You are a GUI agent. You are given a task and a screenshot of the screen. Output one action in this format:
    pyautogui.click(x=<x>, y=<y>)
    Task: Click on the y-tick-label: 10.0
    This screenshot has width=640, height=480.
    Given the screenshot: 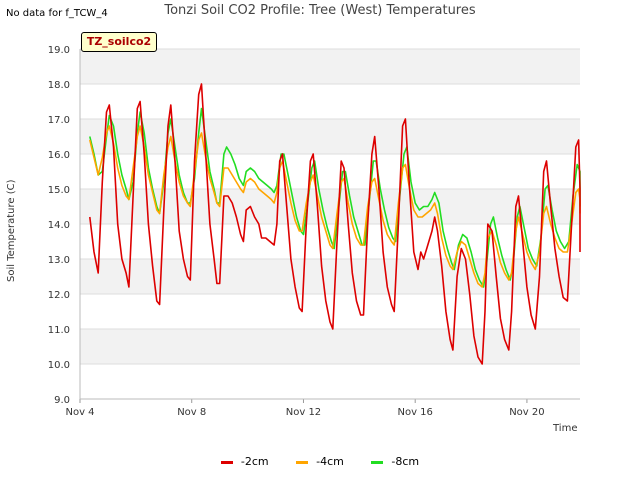 What is the action you would take?
    pyautogui.click(x=59, y=365)
    